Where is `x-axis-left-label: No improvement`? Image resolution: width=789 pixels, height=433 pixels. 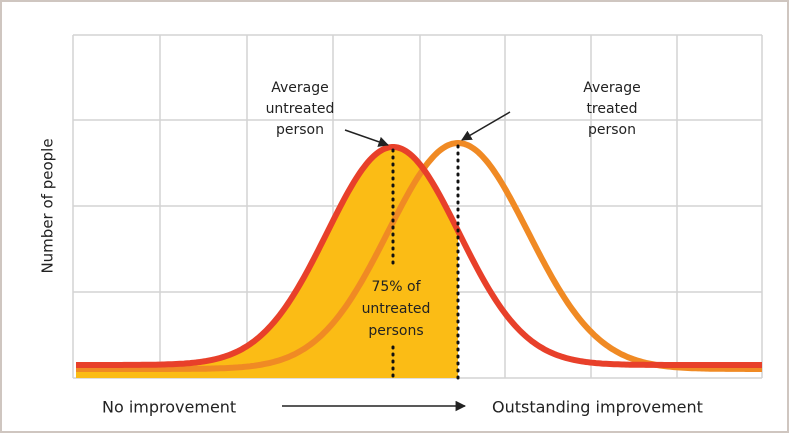 x-axis-left-label: No improvement is located at coordinates (169, 407).